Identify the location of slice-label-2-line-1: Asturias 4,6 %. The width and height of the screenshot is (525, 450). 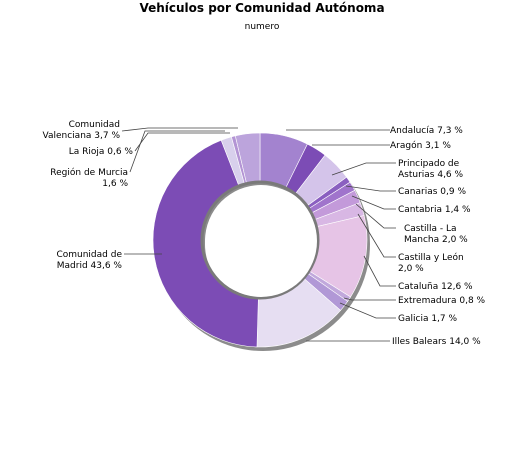
(431, 175).